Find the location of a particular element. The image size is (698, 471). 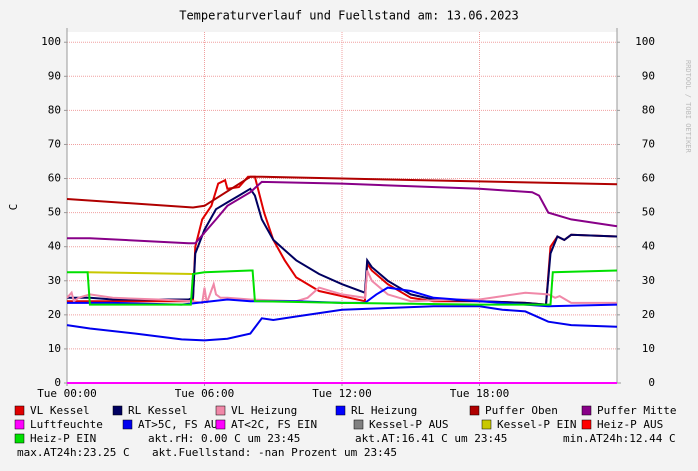

legend-label: Puffer Oben is located at coordinates (521, 410).